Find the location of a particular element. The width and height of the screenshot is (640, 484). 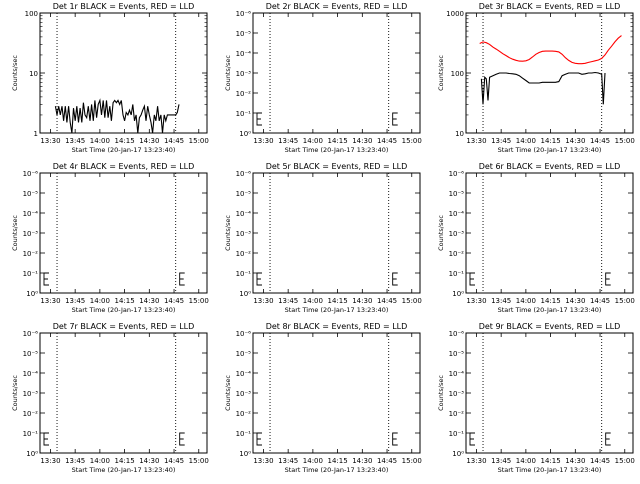

chart-title: Det 9r BLACK = Events, RED = LLD is located at coordinates (550, 326).